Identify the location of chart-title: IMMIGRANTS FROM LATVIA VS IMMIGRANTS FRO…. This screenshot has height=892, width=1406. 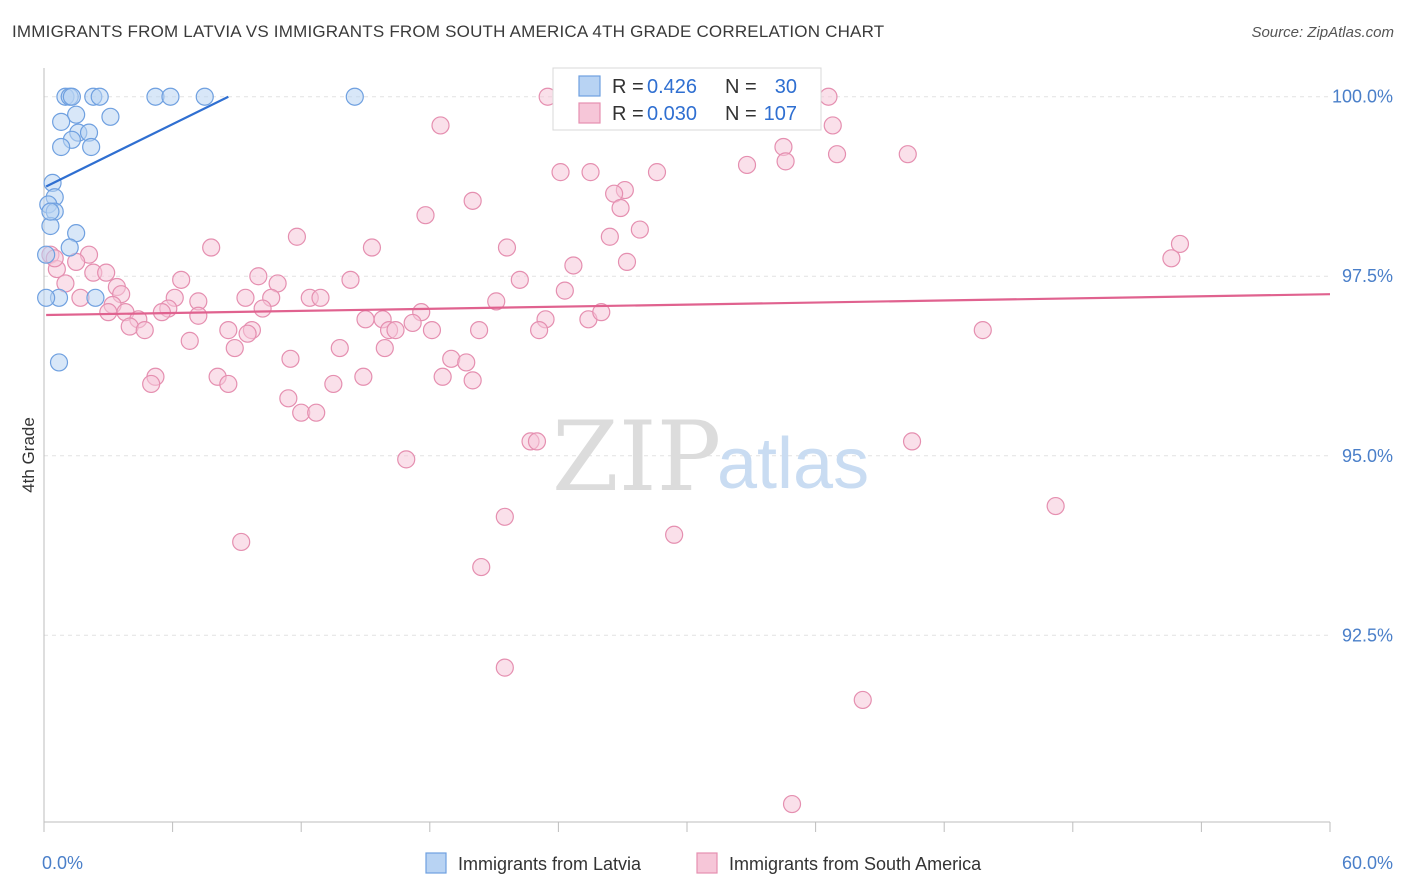
(448, 31).